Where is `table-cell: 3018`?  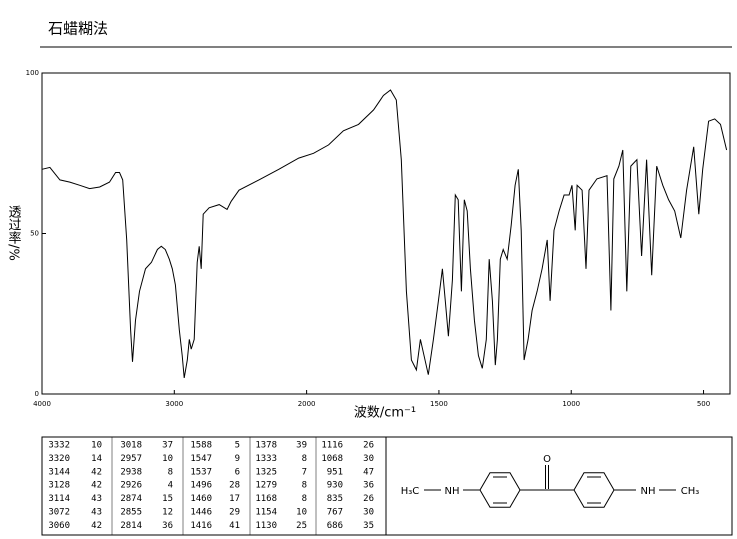 table-cell: 3018 is located at coordinates (131, 446).